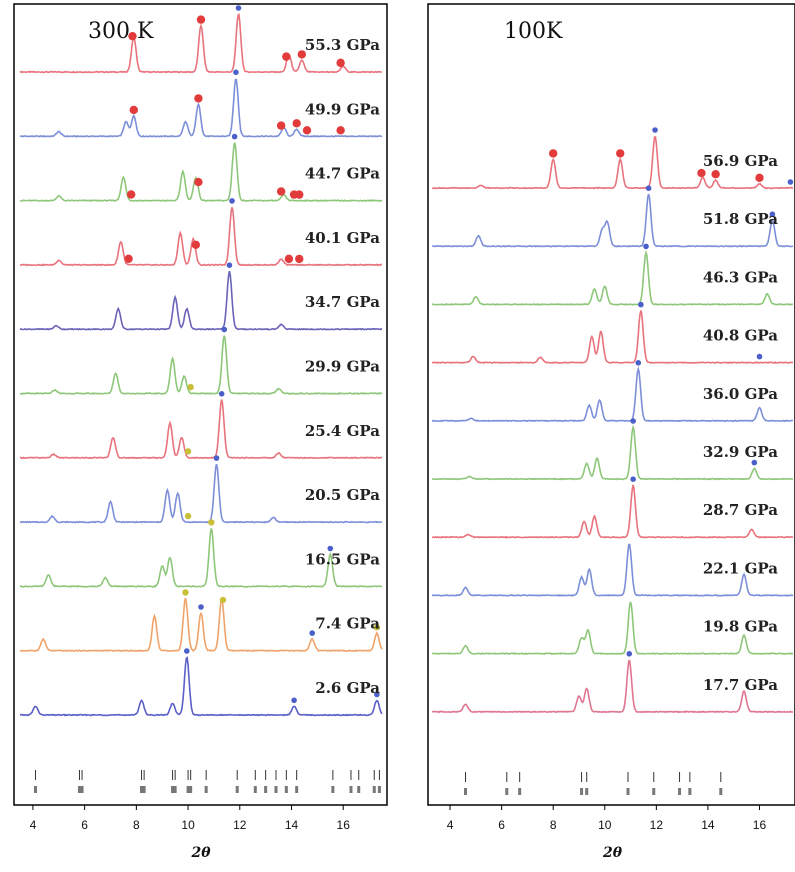 This screenshot has height=872, width=795. I want to click on pressure-label: 28.7 GPa, so click(740, 510).